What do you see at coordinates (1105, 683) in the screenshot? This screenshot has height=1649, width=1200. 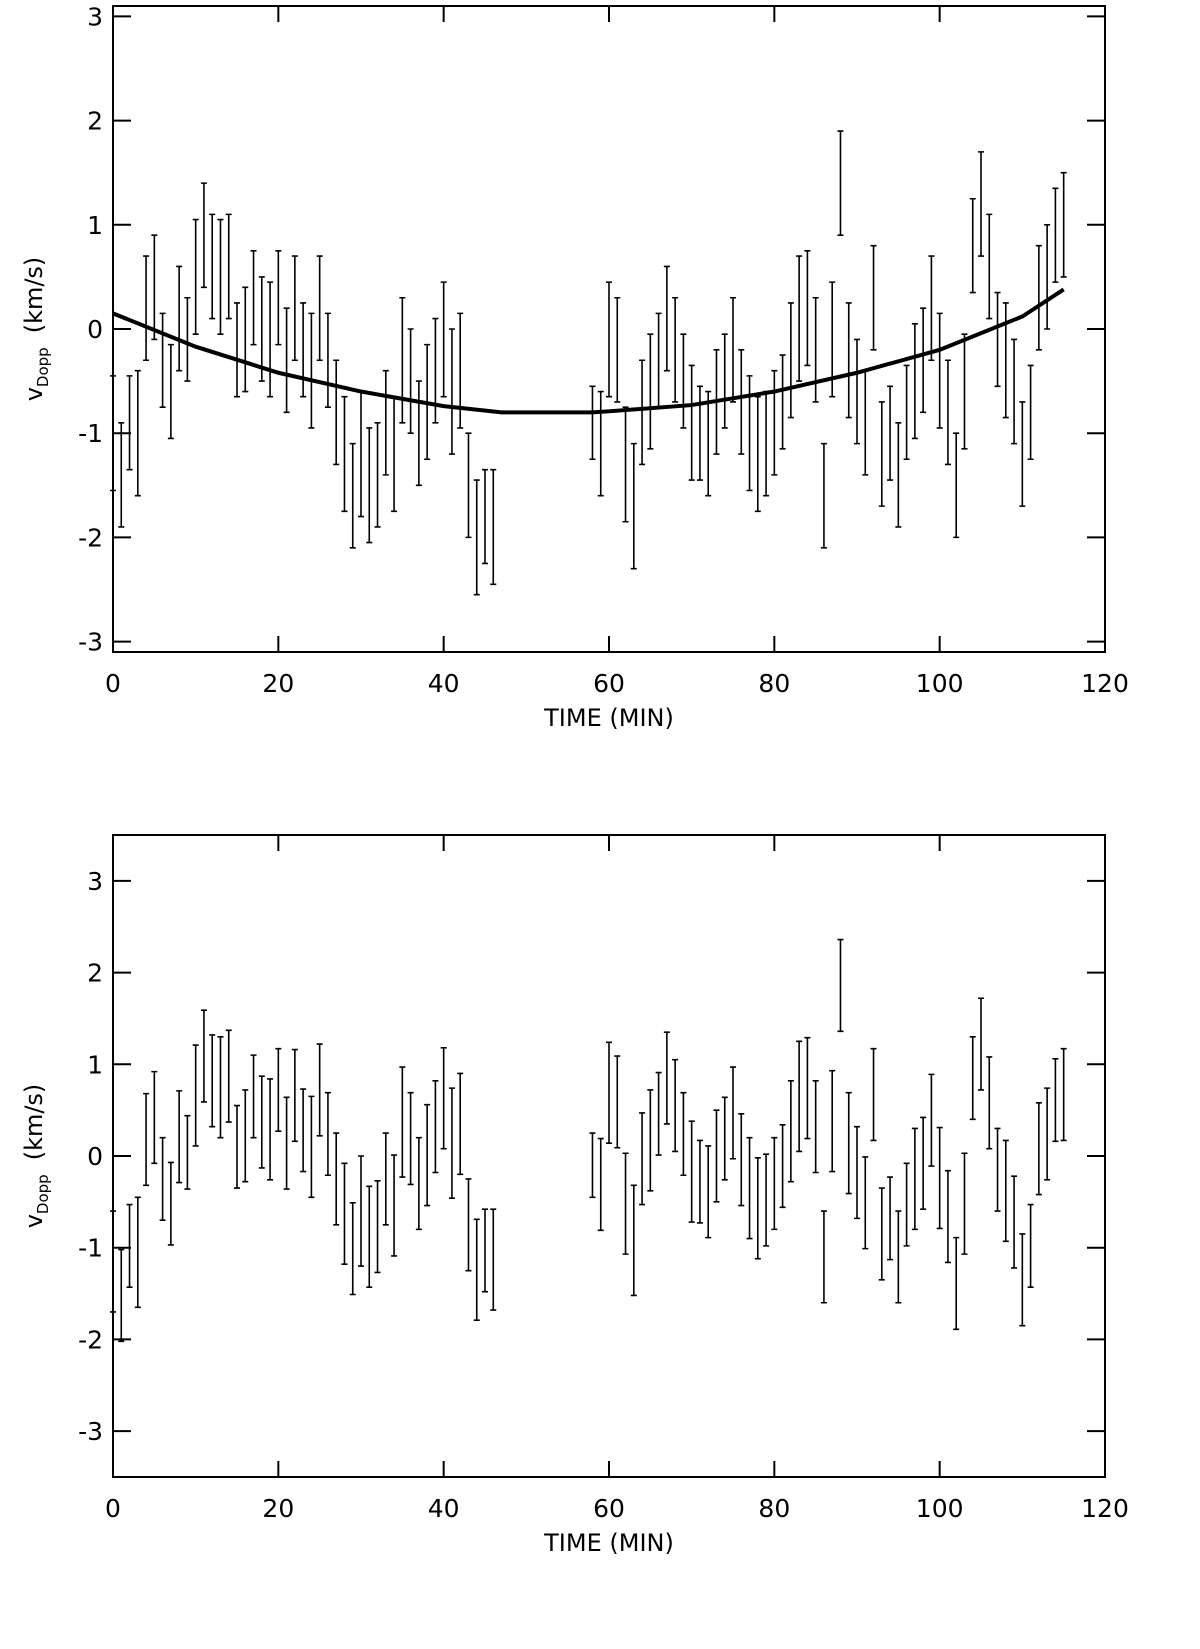 I see `x-tick-label: 120` at bounding box center [1105, 683].